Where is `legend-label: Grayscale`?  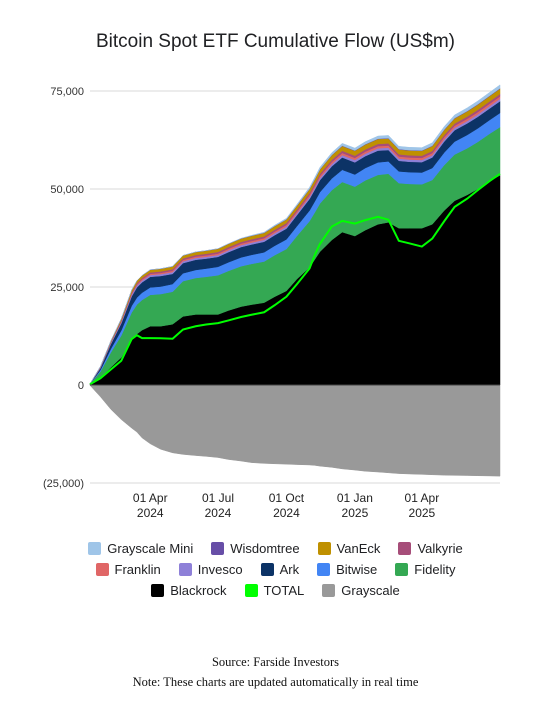
legend-label: Grayscale is located at coordinates (370, 590).